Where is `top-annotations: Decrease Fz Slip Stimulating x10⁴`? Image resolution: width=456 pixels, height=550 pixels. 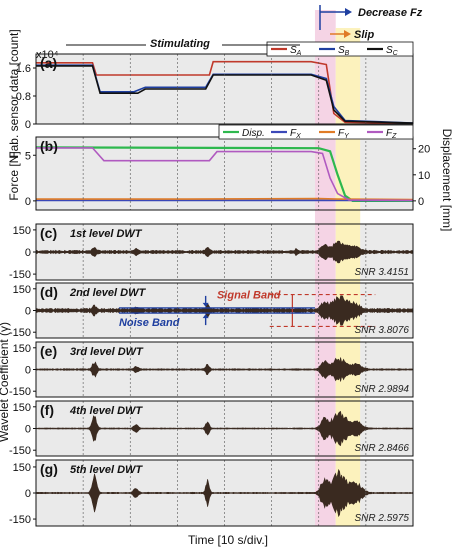
top-annotations: Decrease Fz Slip Stimulating x10⁴ is located at coordinates (229, 33).